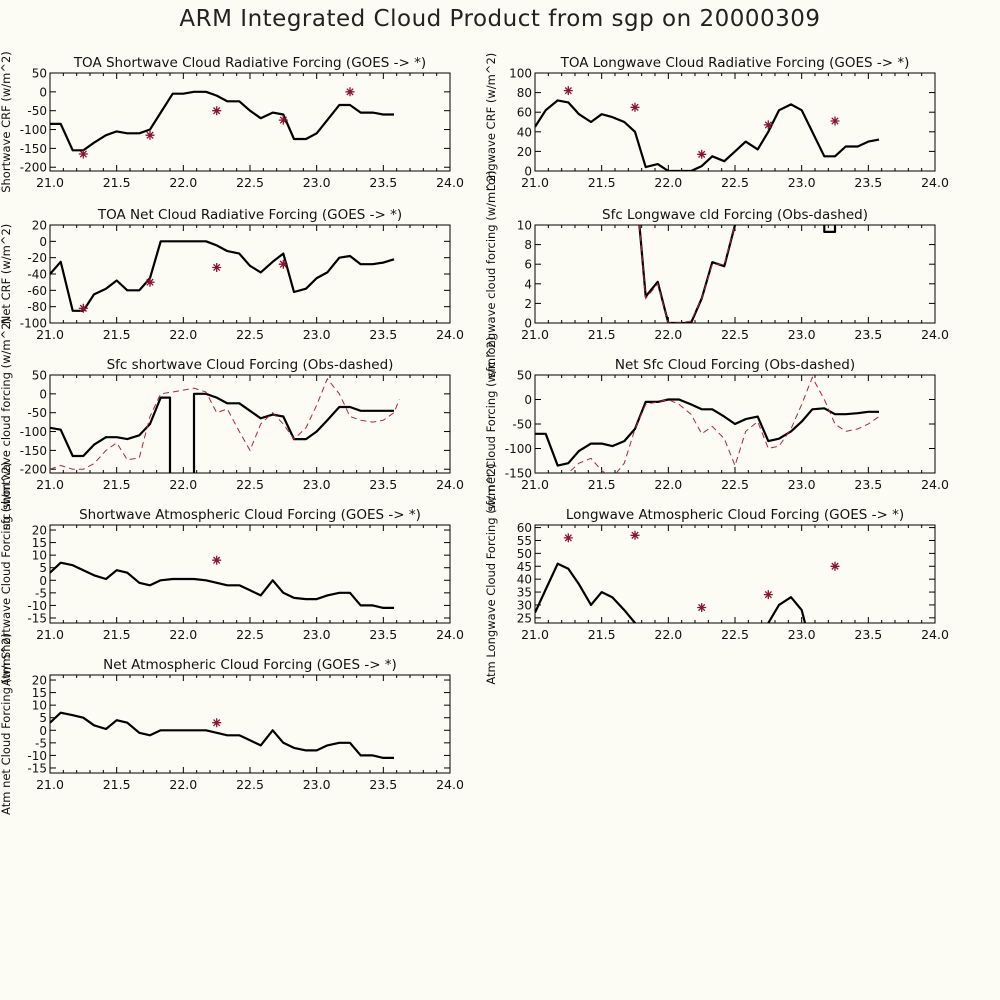 The height and width of the screenshot is (1000, 1000). What do you see at coordinates (41, 743) in the screenshot?
I see `y-tick-label: -5` at bounding box center [41, 743].